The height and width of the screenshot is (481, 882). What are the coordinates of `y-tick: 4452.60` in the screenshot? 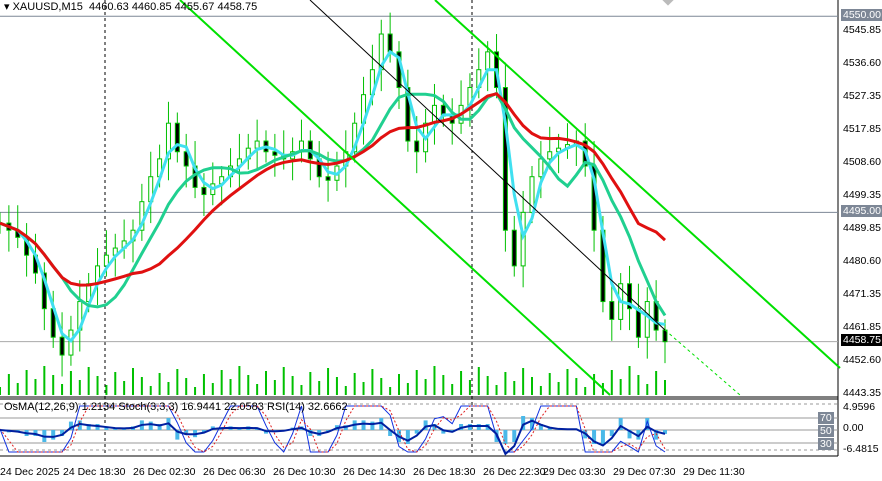 It's located at (862, 360).